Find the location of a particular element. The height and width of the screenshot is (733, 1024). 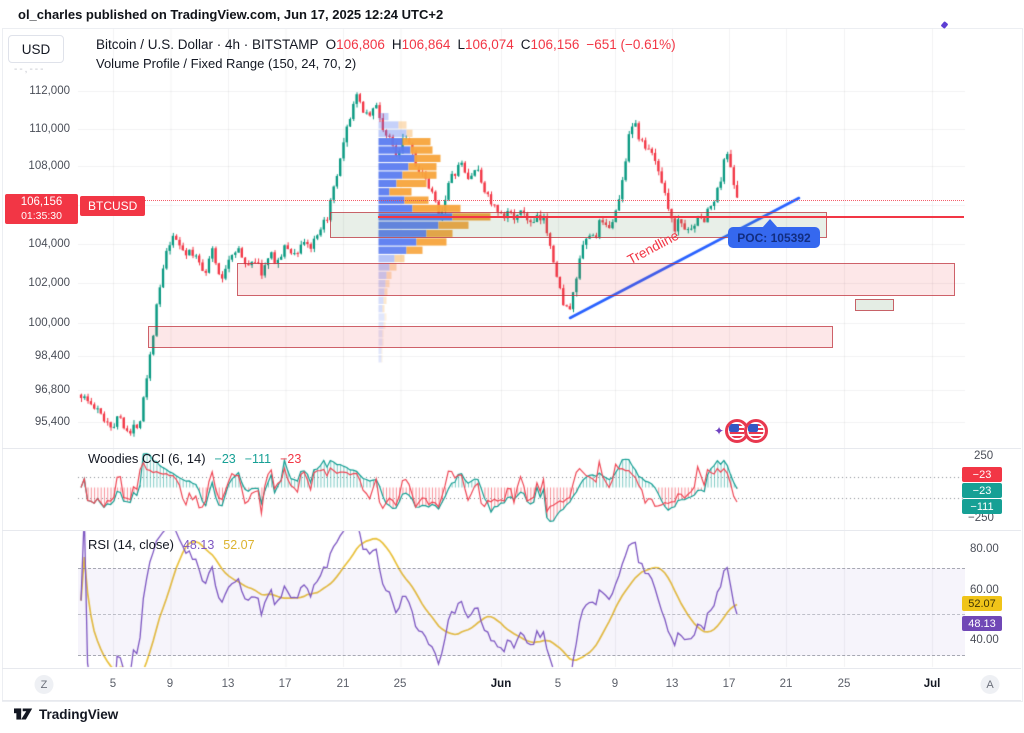

cci-header: Woodies CCI (6, 14) −23 −111 −23 is located at coordinates (194, 458).